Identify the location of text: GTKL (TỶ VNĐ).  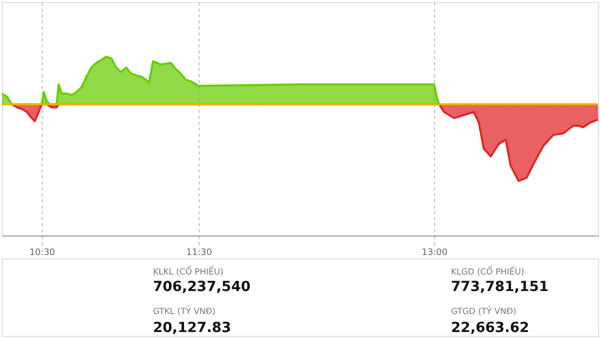
(184, 310).